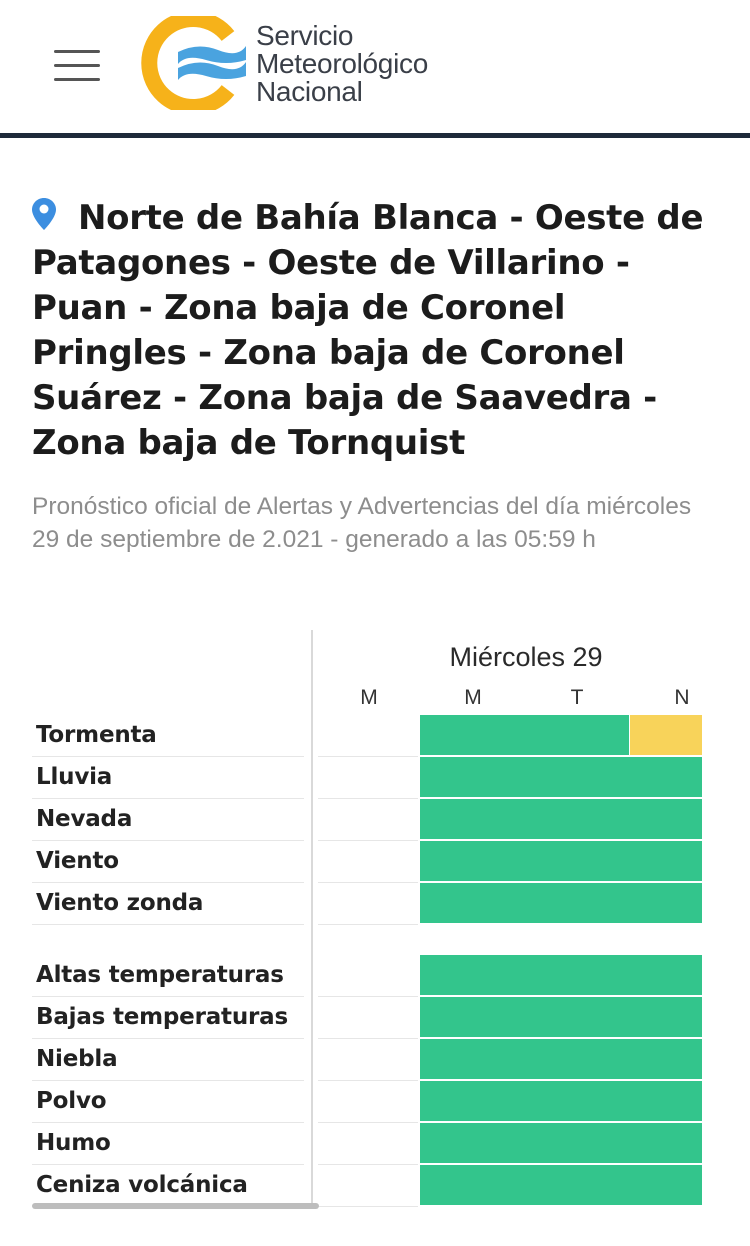 The height and width of the screenshot is (1246, 750). What do you see at coordinates (194, 63) in the screenshot?
I see `smn-logo-icon` at bounding box center [194, 63].